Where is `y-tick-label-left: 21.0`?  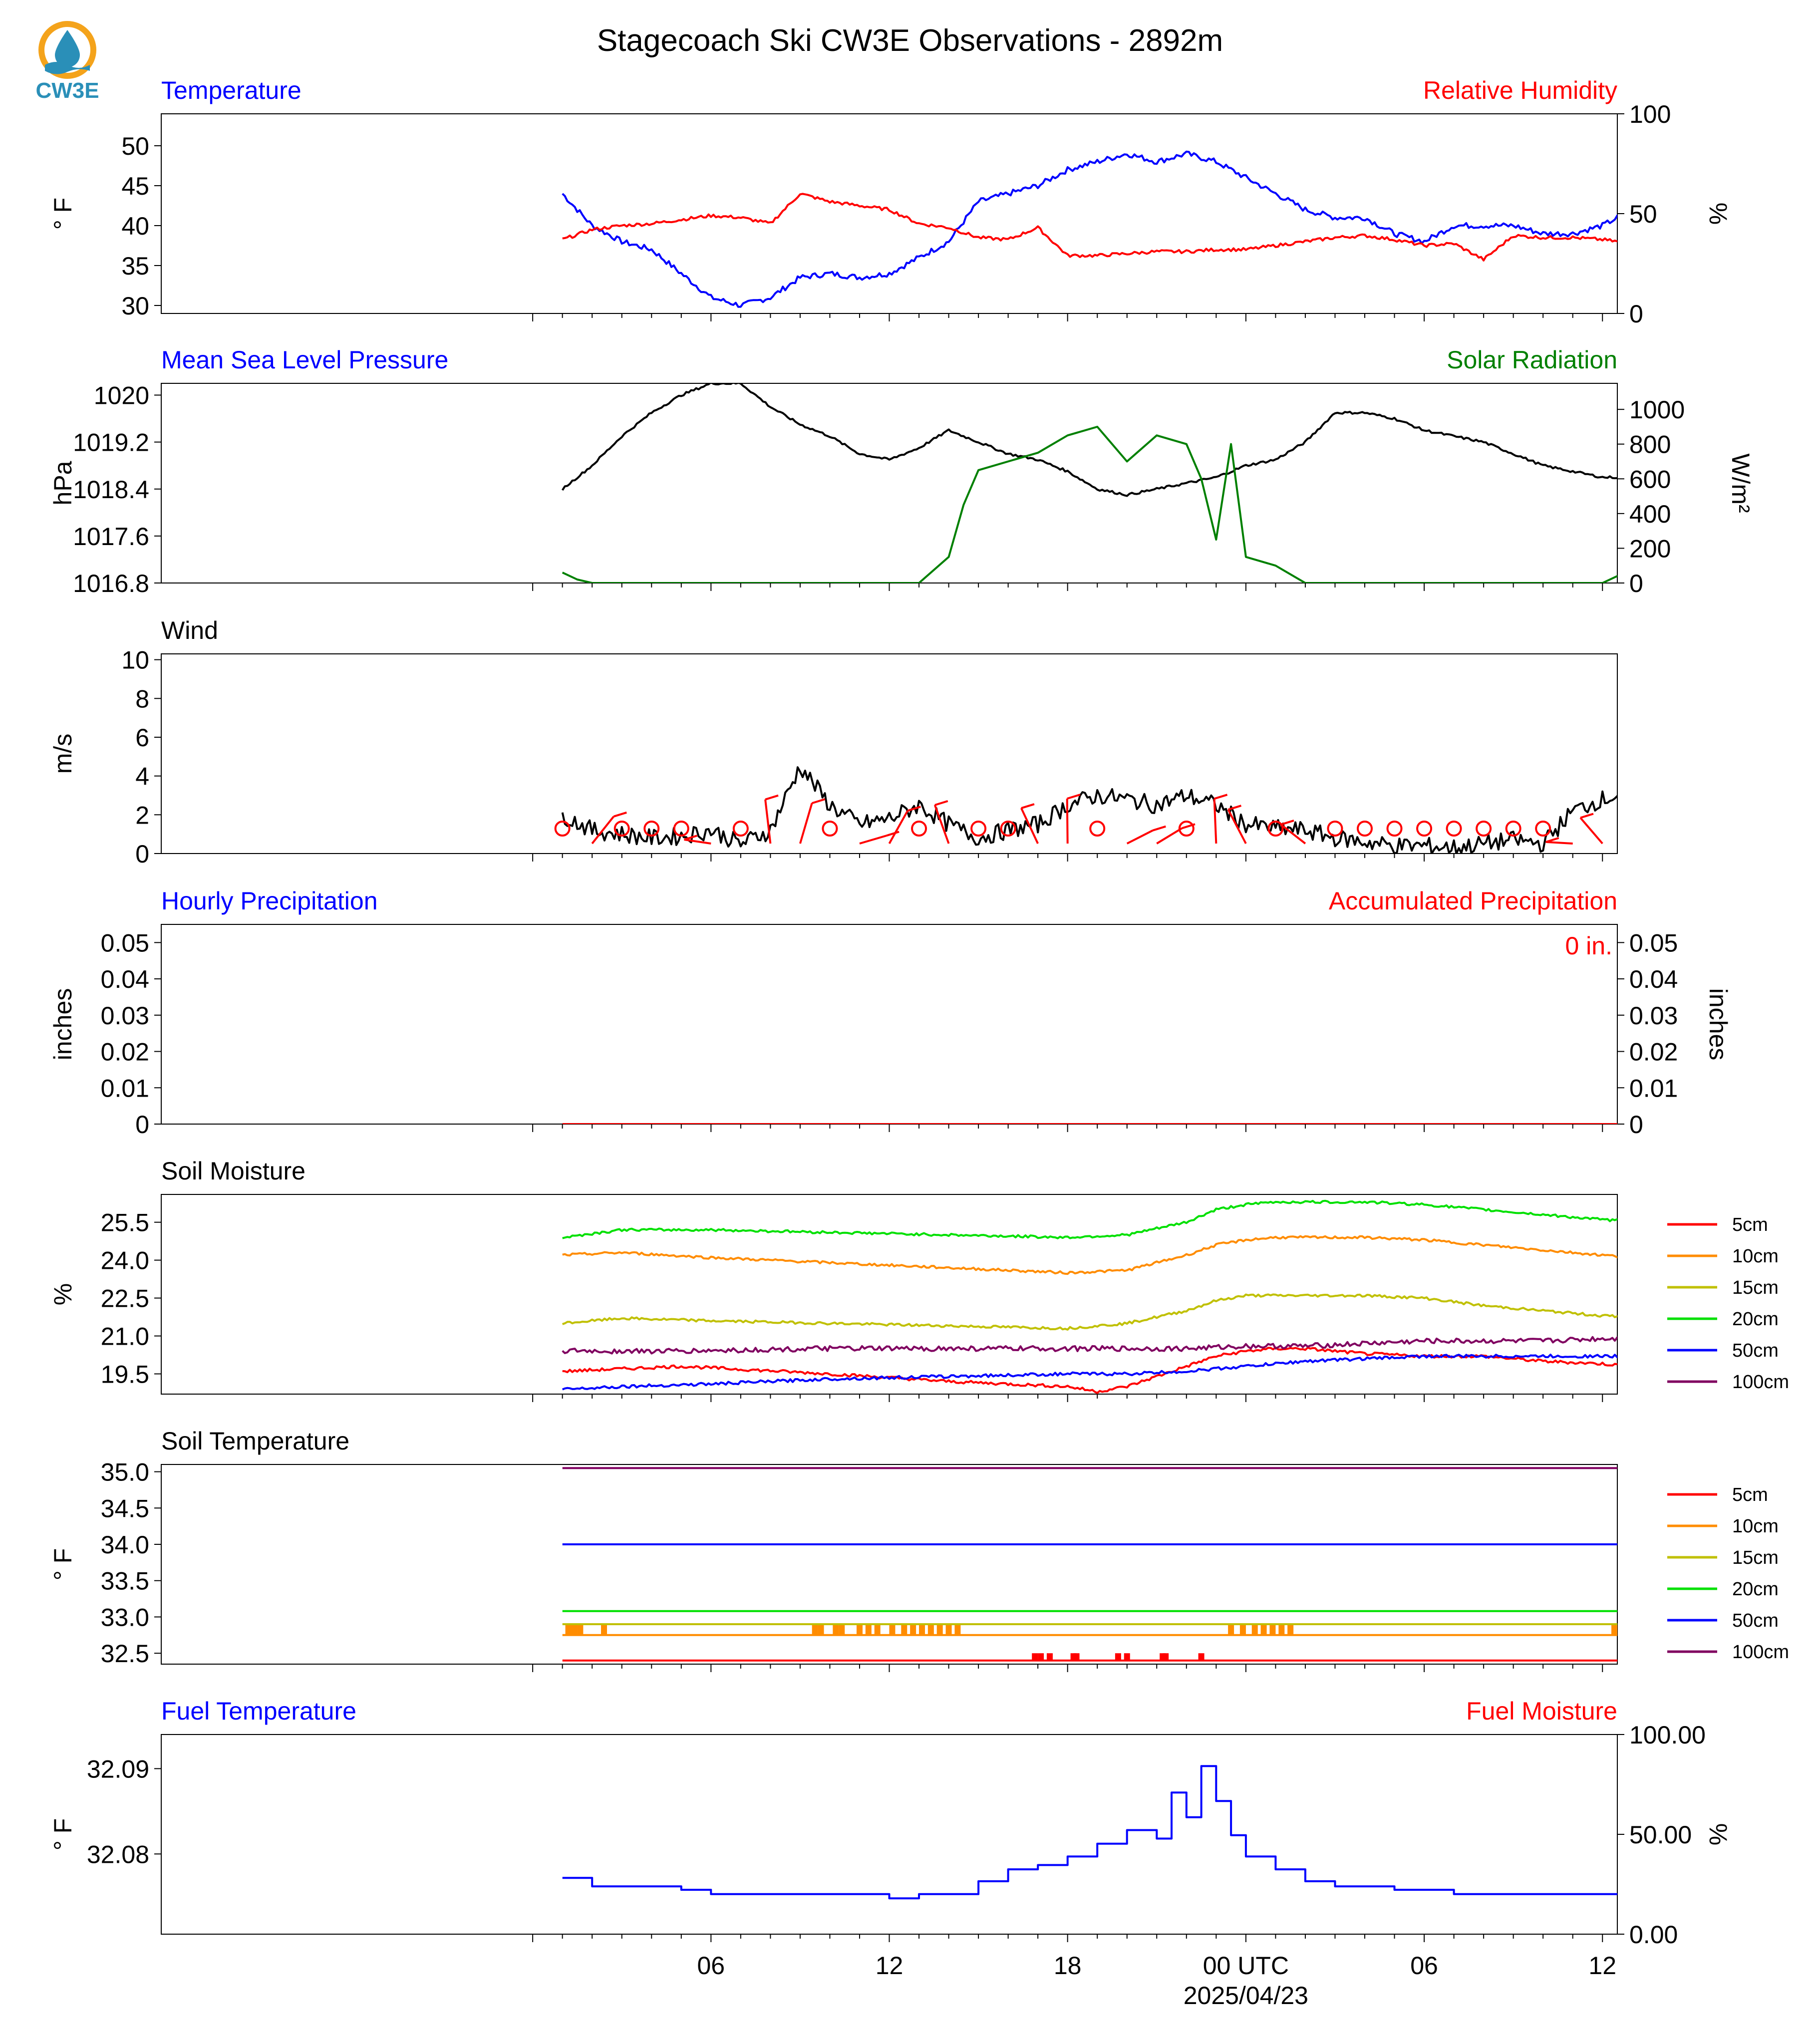
y-tick-label-left: 21.0 is located at coordinates (125, 1337).